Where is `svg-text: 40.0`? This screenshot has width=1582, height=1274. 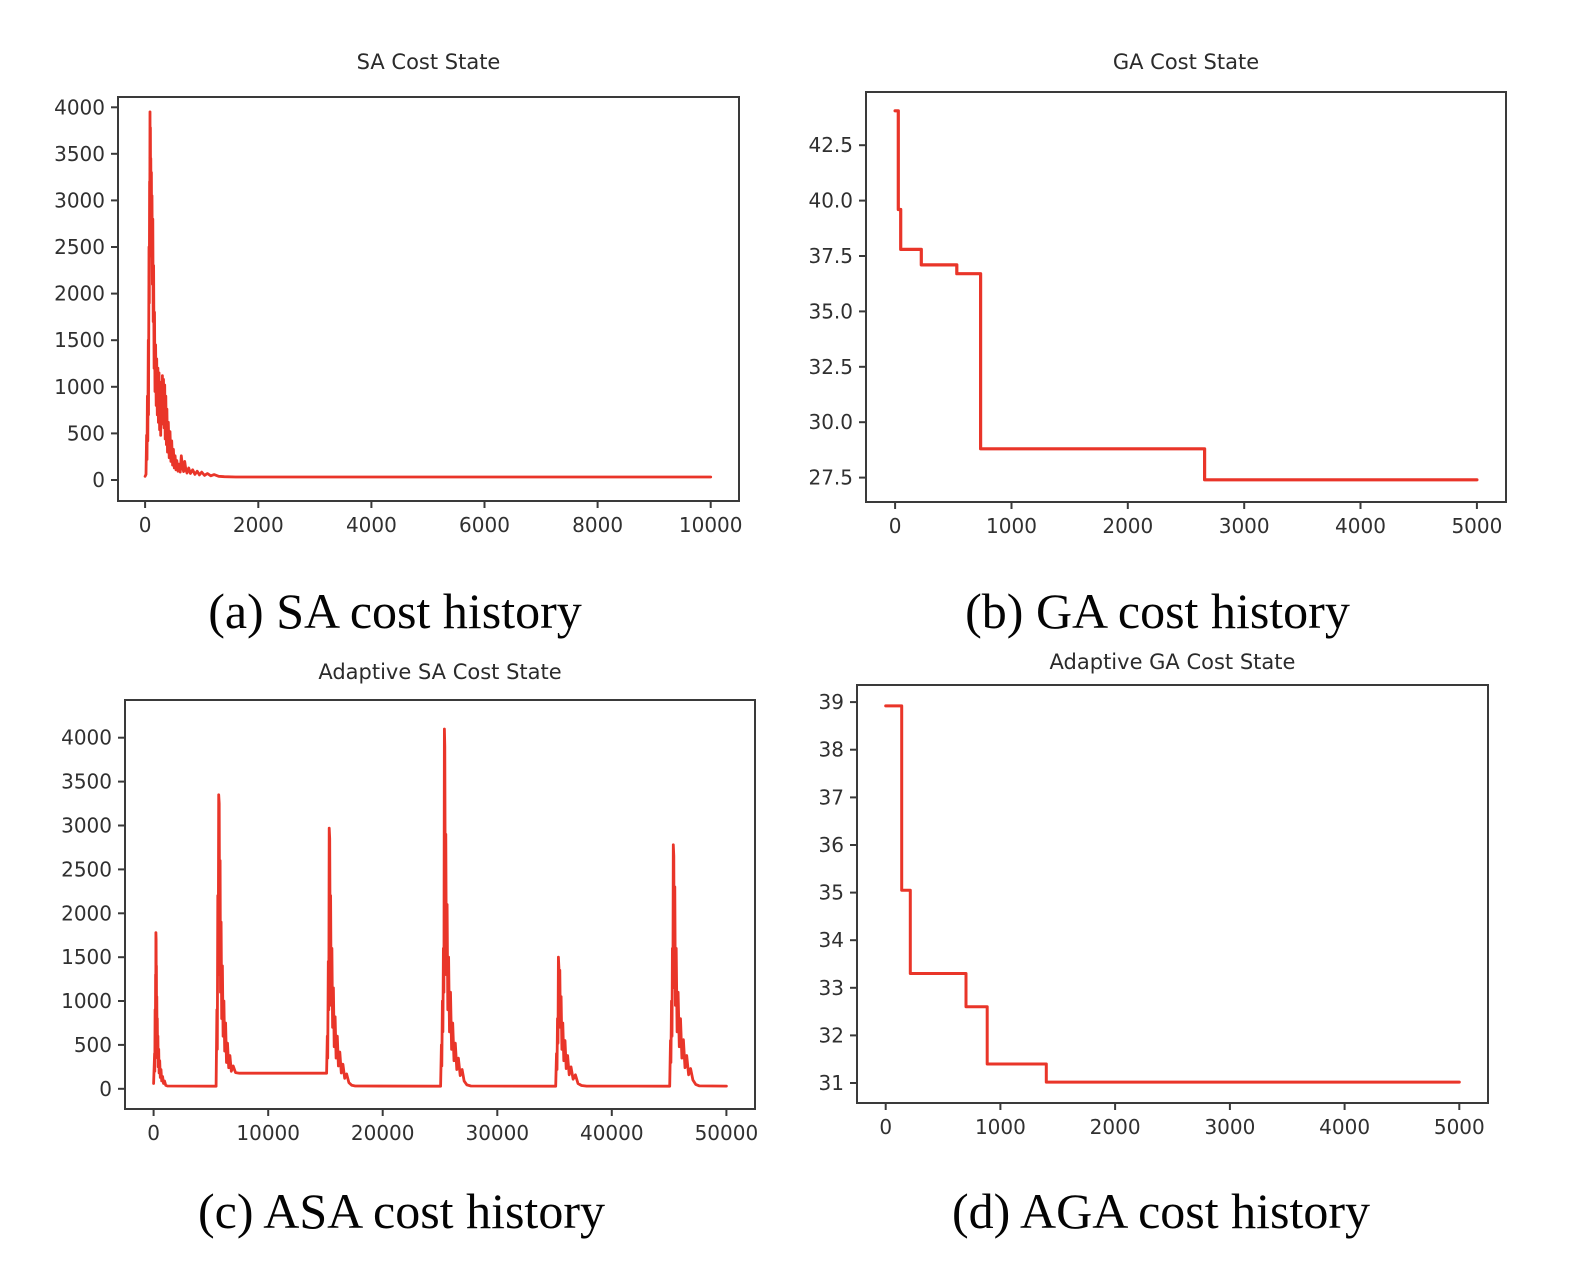
svg-text: 40.0 is located at coordinates (830, 201).